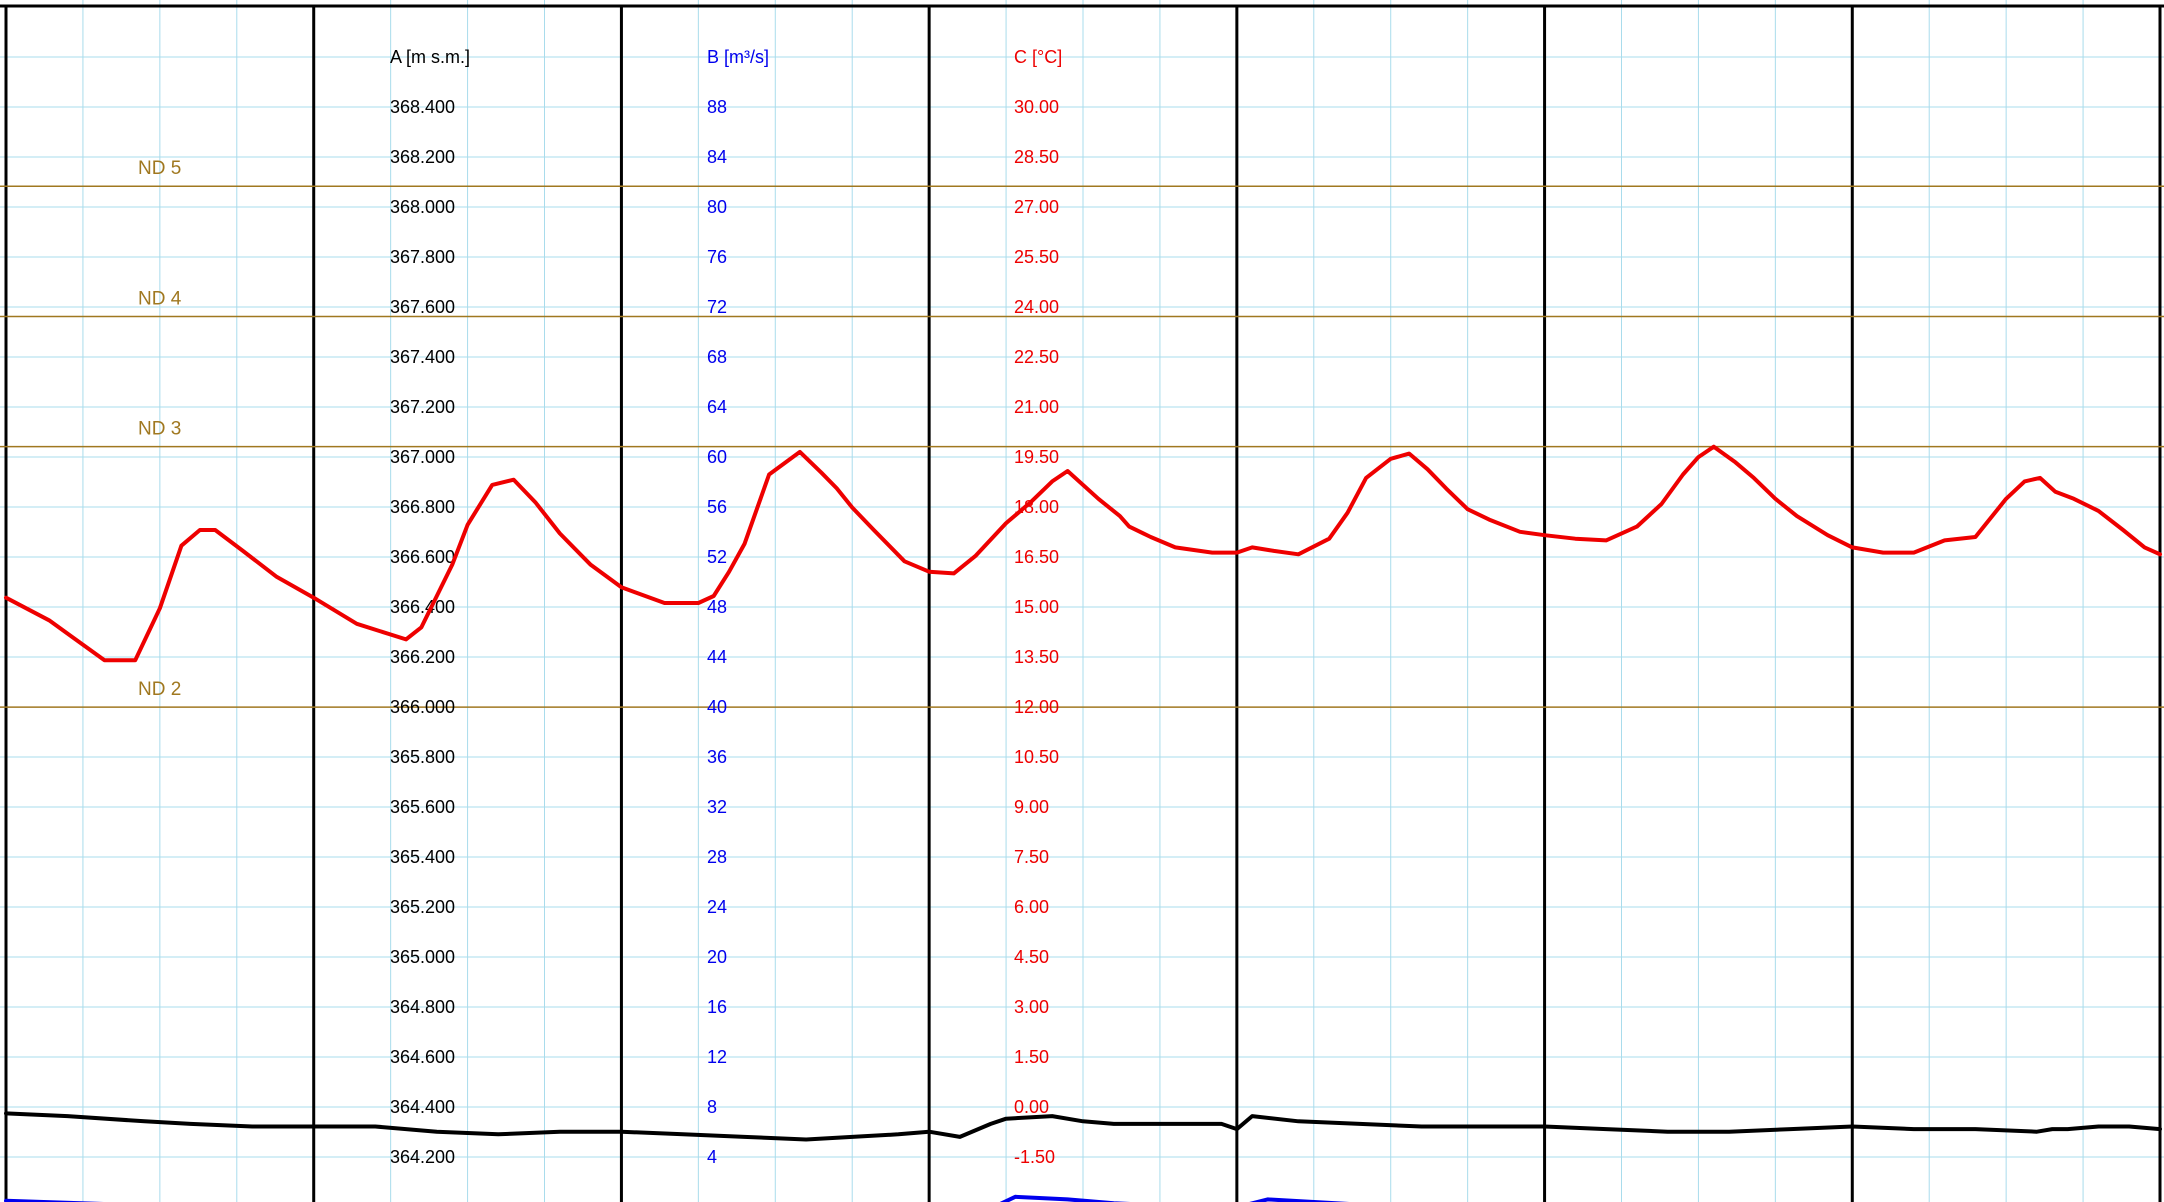 Image resolution: width=2164 pixels, height=1202 pixels. I want to click on tick-label-c: 24.00, so click(1036, 307).